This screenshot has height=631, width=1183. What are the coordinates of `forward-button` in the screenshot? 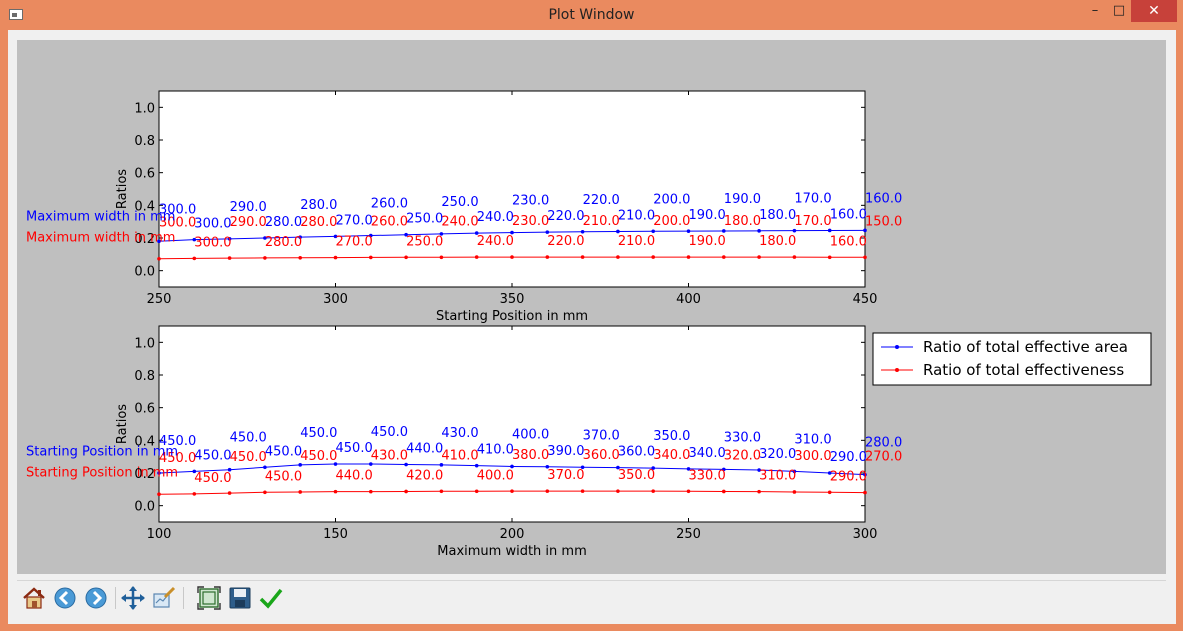 It's located at (96, 598).